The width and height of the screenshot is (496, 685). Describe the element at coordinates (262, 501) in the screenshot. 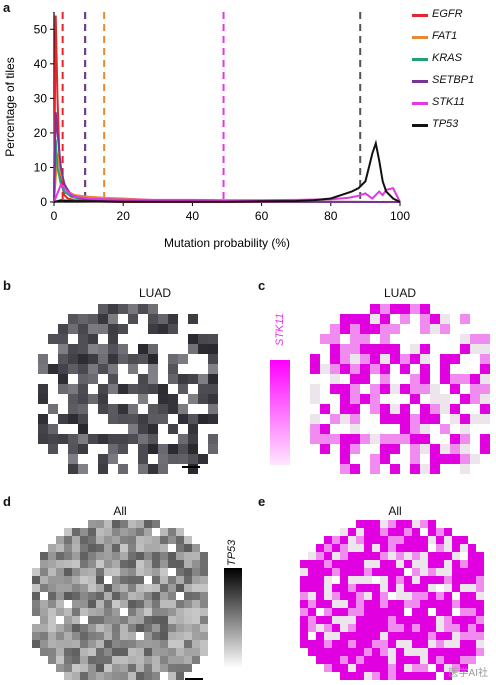

I see `panel-e-label: e` at that location.